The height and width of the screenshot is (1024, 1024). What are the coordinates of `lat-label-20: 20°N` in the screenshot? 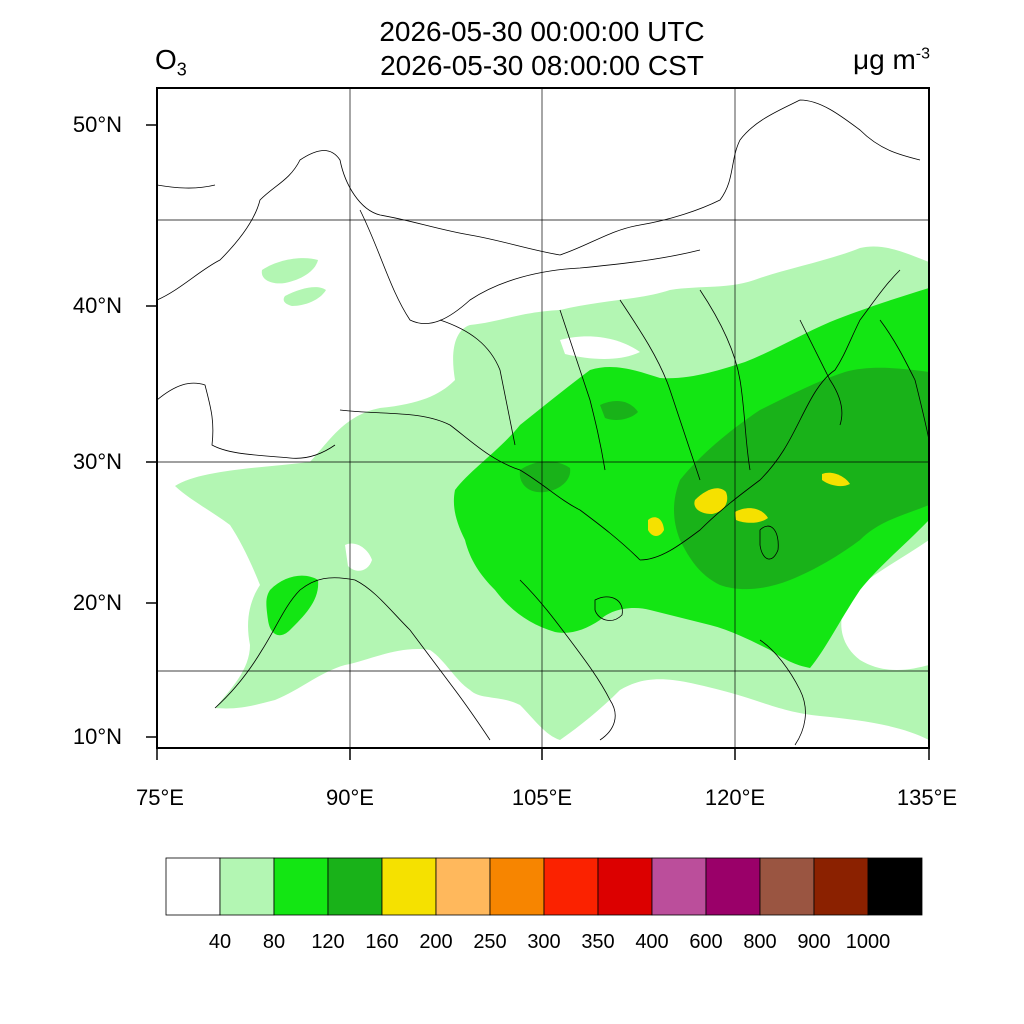 It's located at (97, 602).